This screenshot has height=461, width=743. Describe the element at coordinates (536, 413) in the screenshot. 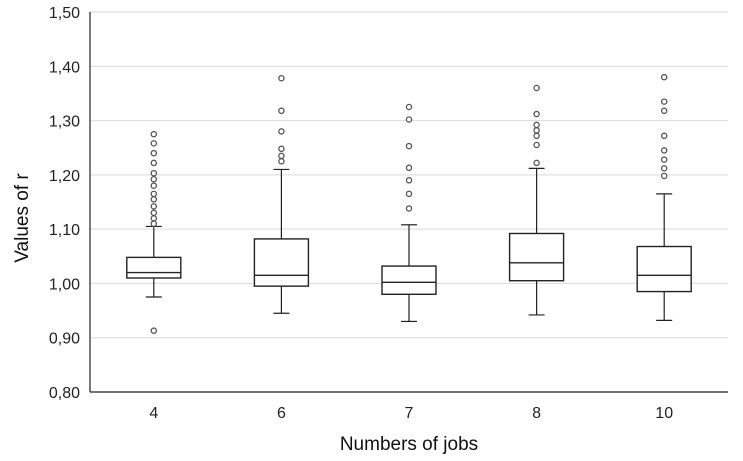

I see `x-tick-label: 8` at that location.